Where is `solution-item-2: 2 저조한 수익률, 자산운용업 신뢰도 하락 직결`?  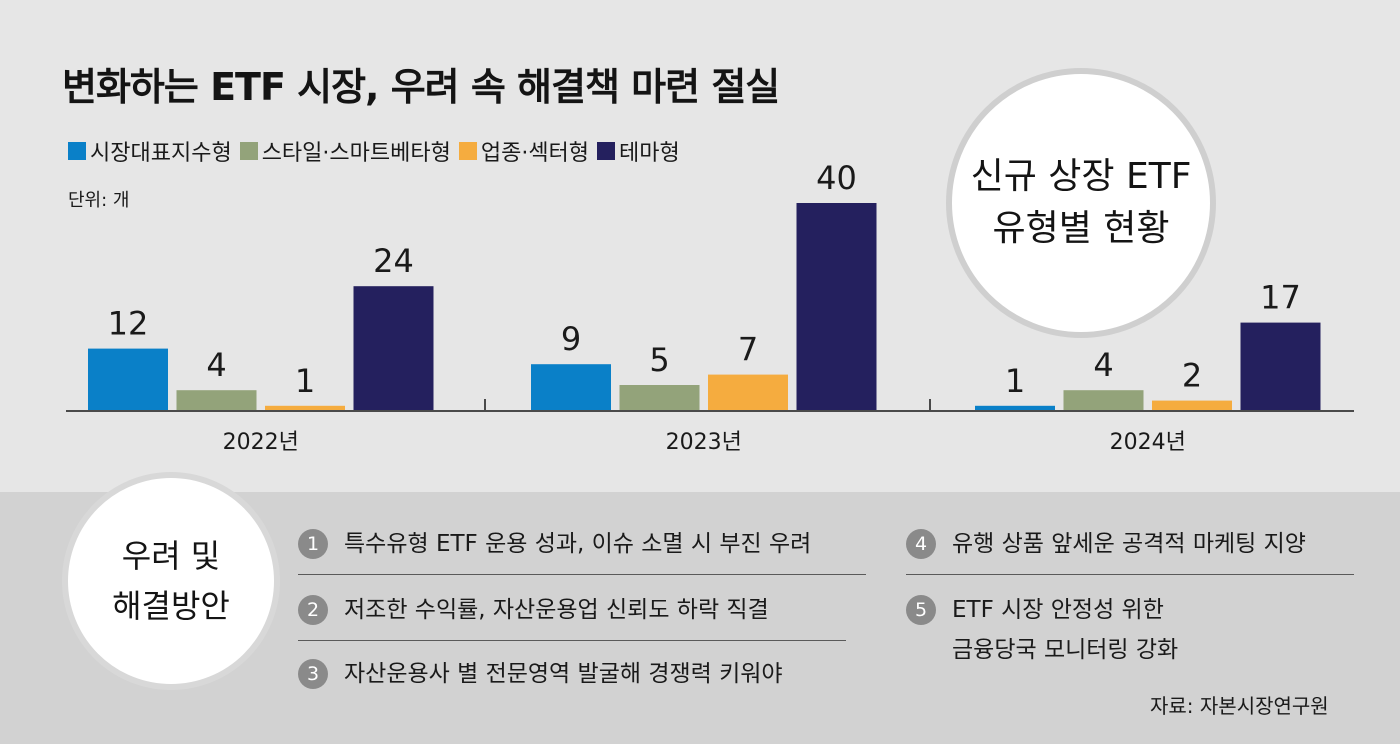
solution-item-2: 2 저조한 수익률, 자산운용업 신뢰도 하락 직결 is located at coordinates (533, 610).